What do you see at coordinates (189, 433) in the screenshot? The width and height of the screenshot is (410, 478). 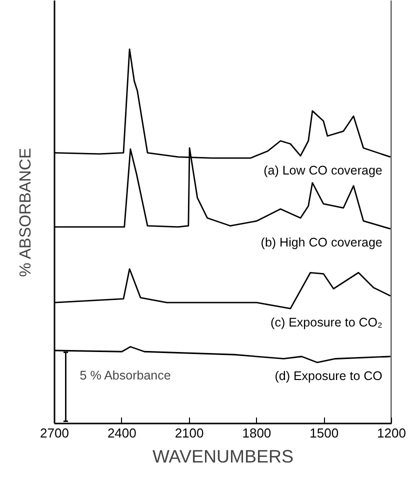 I see `x-tick-label: 2100` at bounding box center [189, 433].